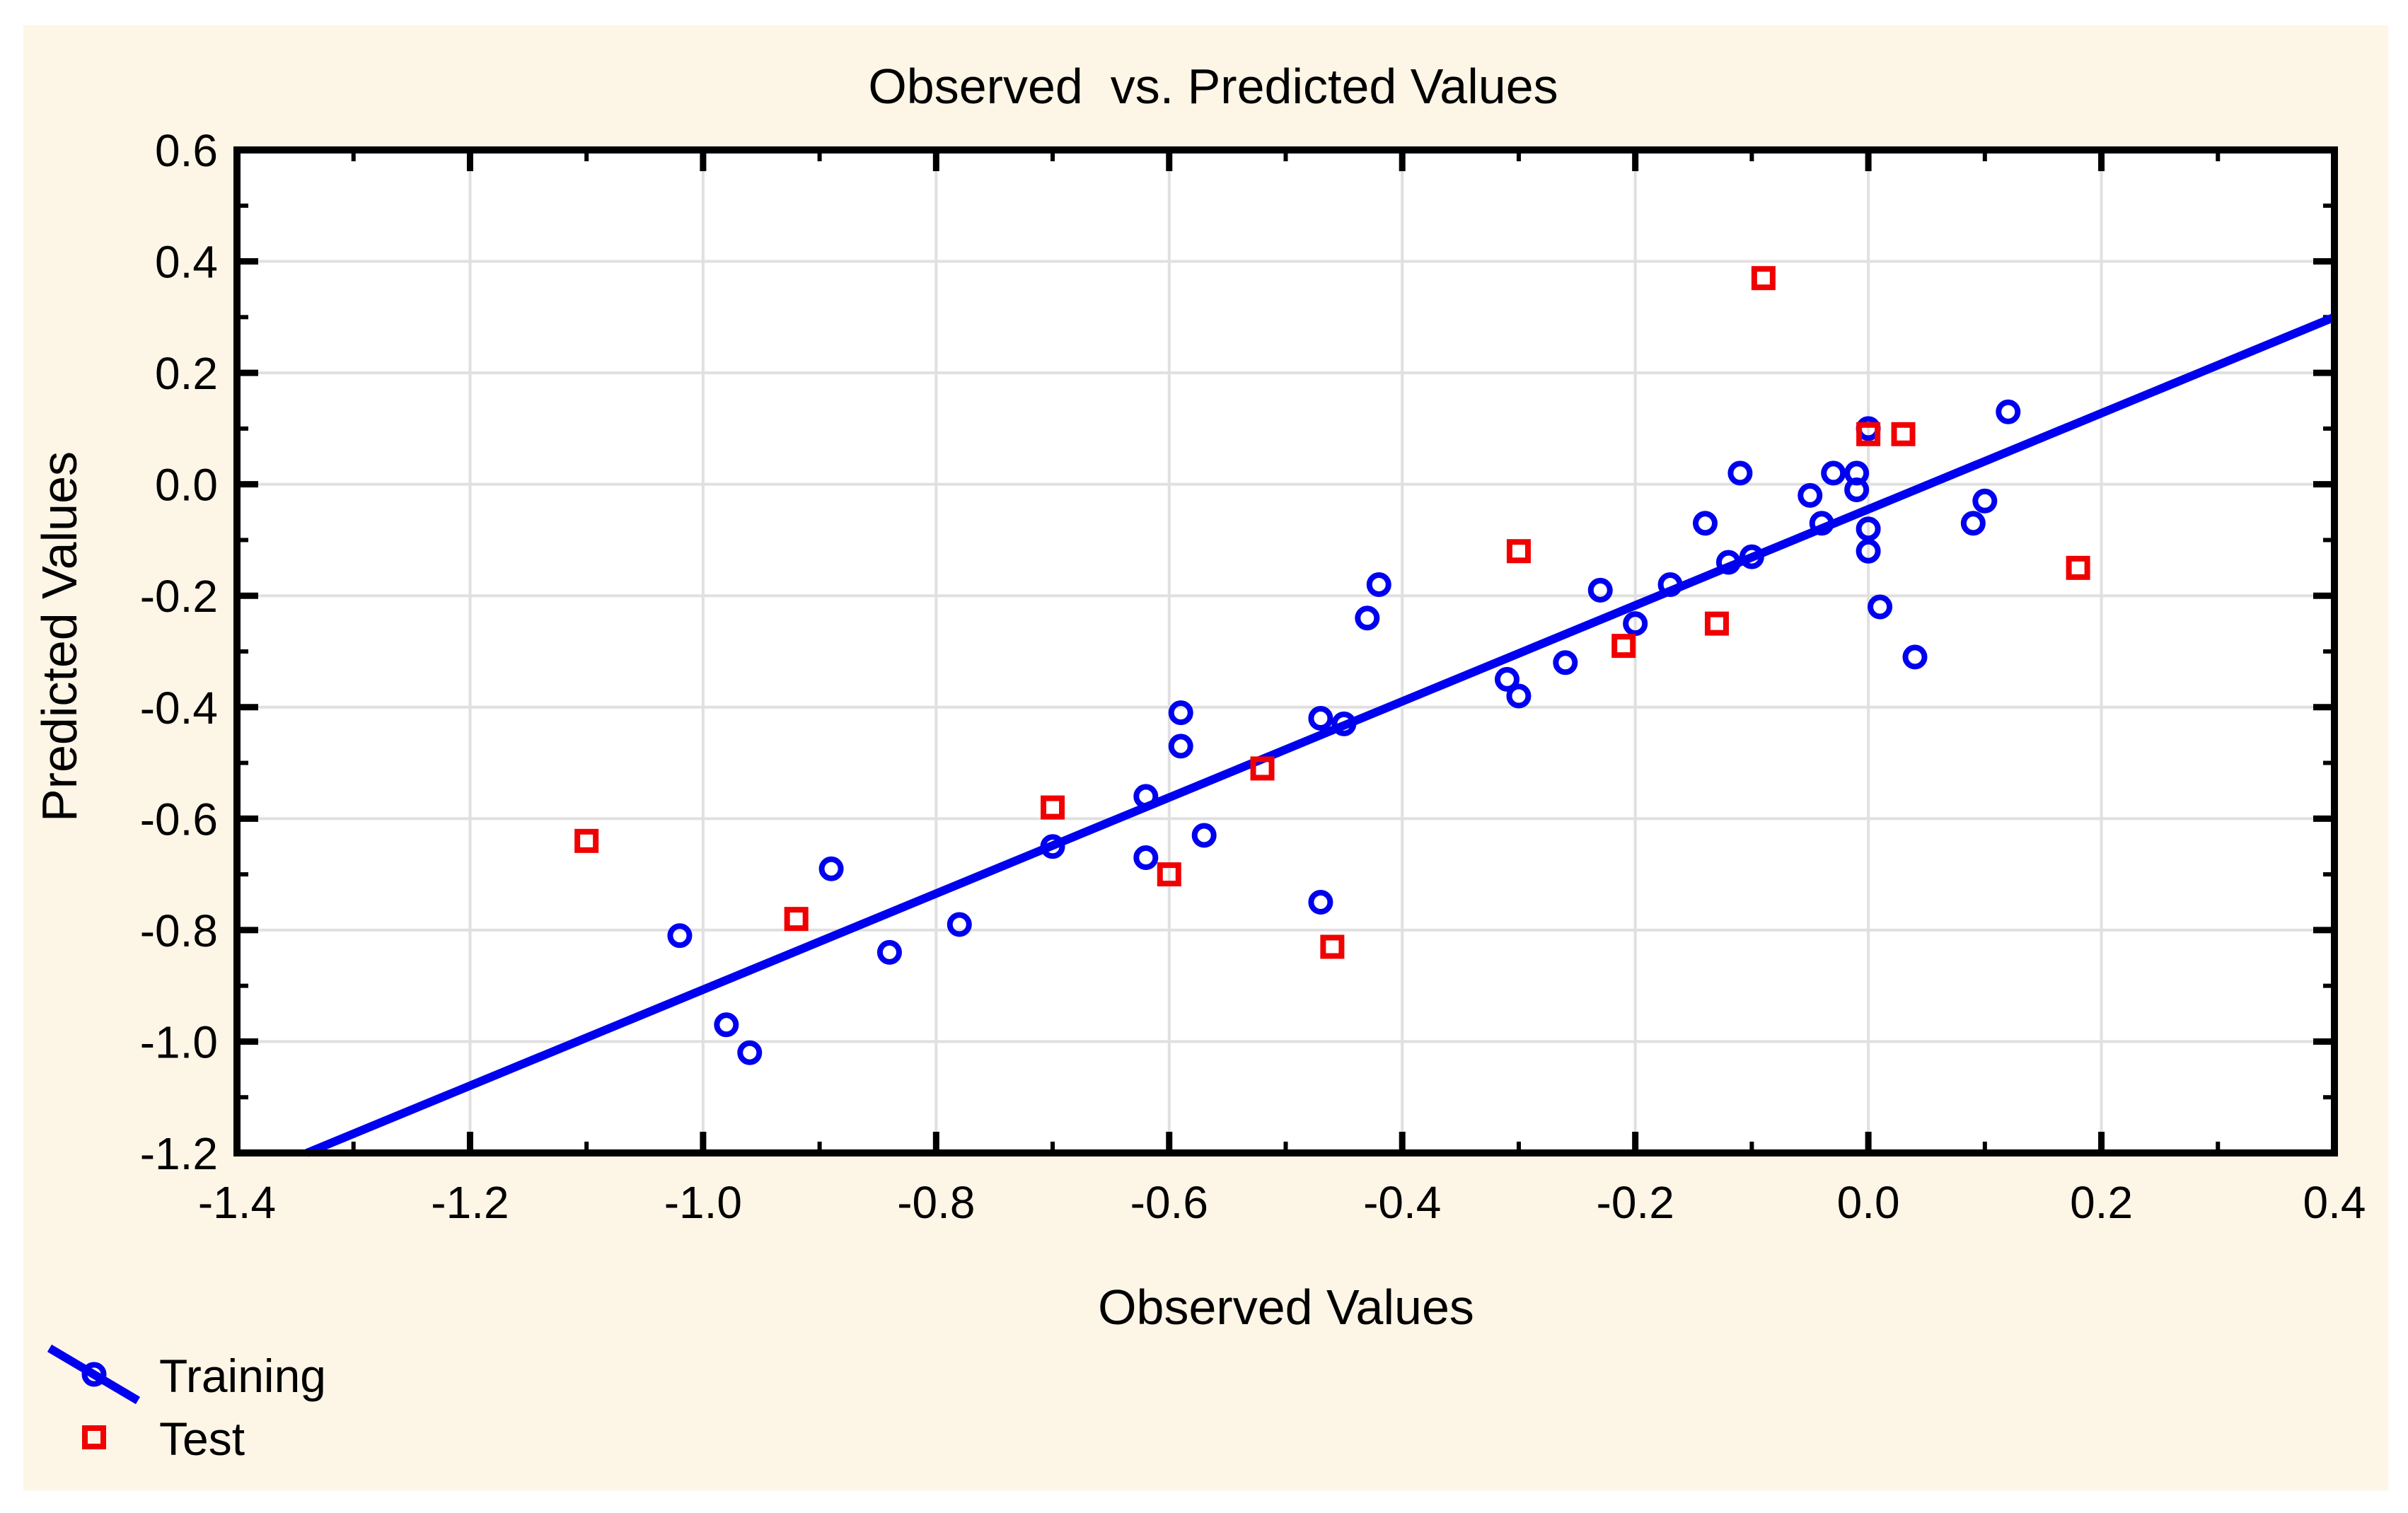  Describe the element at coordinates (1402, 1202) in the screenshot. I see `x-tick-label: -0.4` at that location.